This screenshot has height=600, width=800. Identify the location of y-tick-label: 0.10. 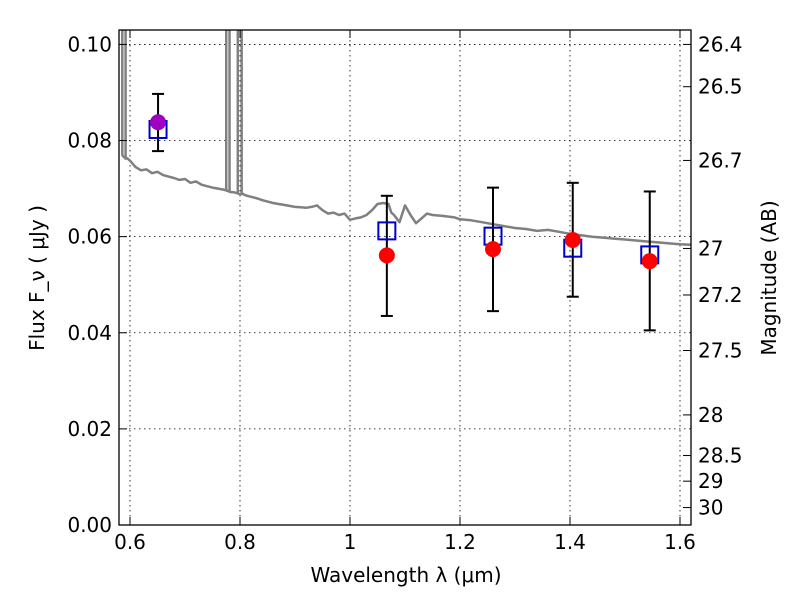
(89, 44).